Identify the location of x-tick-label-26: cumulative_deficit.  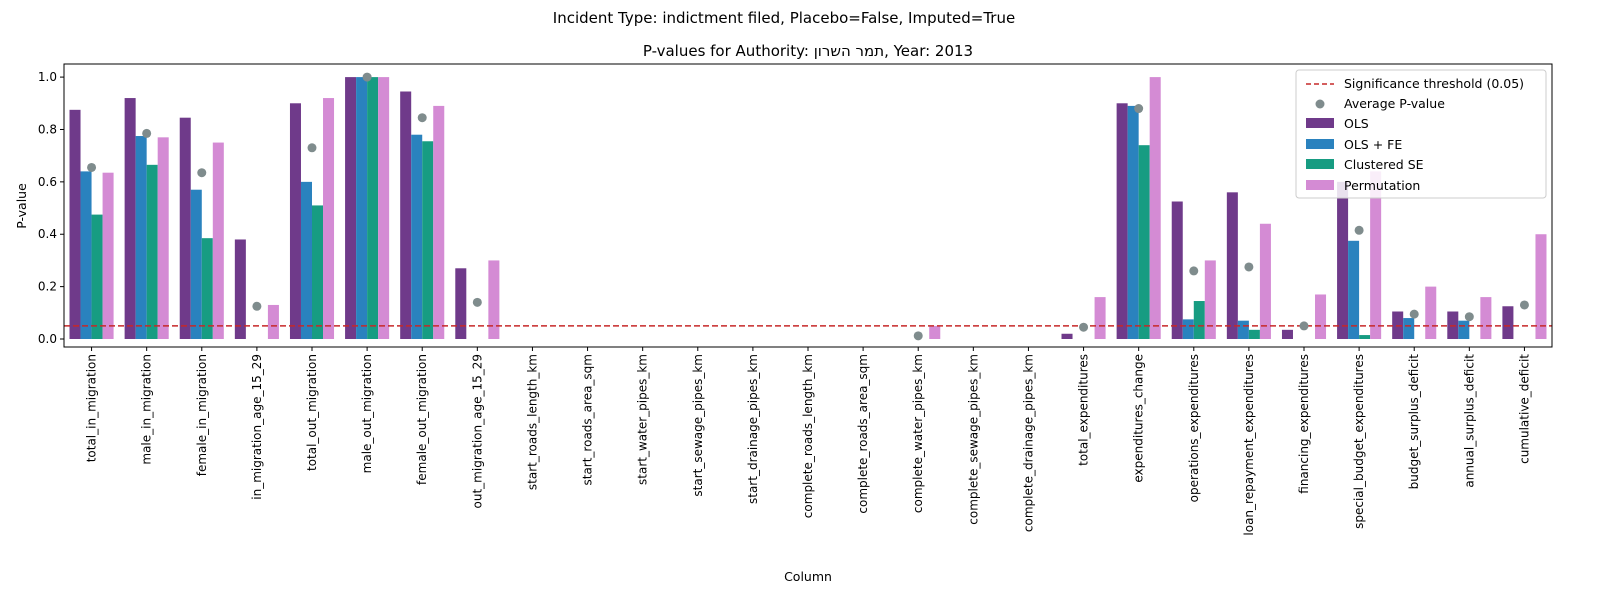
(1524, 409).